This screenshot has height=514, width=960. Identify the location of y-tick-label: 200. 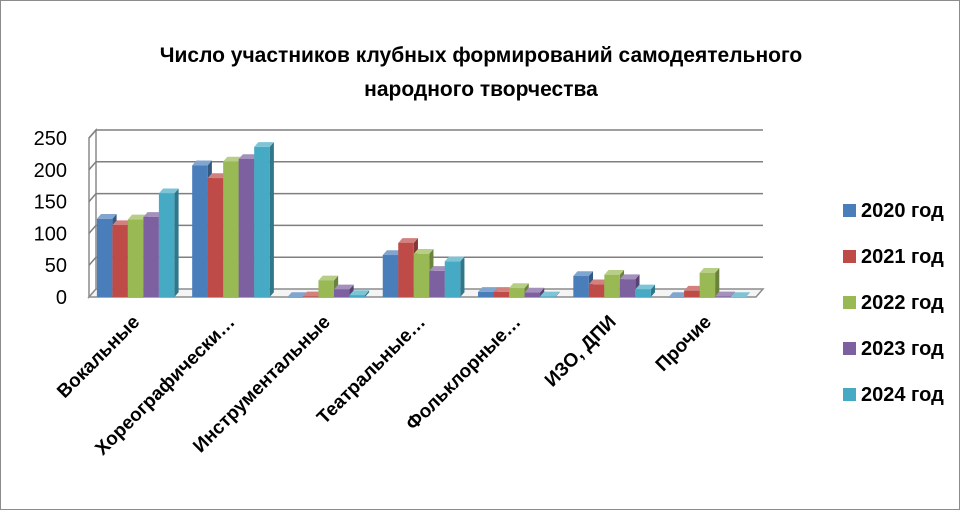
(50, 171).